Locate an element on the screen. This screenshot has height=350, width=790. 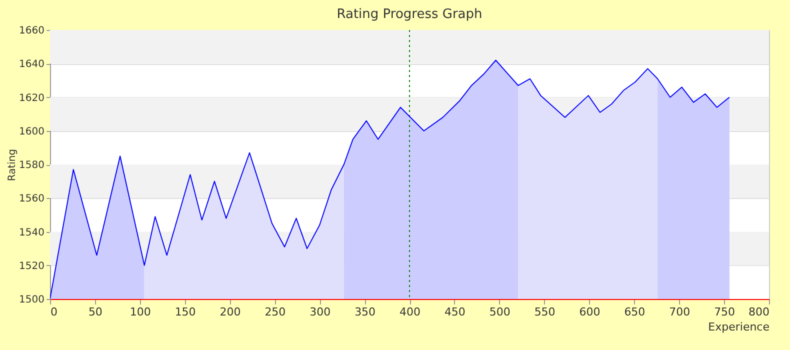
x-tick-label: 50 is located at coordinates (95, 312).